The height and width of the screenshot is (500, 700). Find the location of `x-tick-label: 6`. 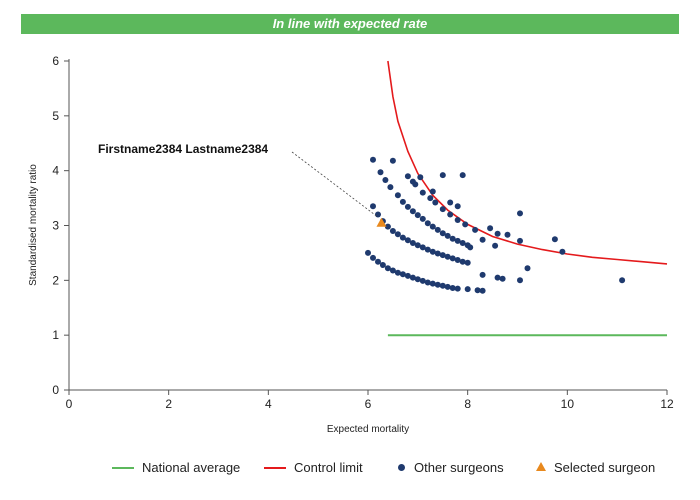

x-tick-label: 6 is located at coordinates (368, 404).